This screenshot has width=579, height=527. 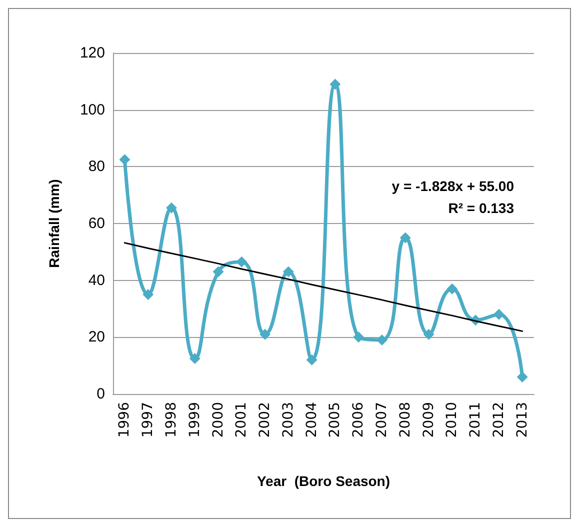 What do you see at coordinates (96, 167) in the screenshot?
I see `y-tick-label: 80` at bounding box center [96, 167].